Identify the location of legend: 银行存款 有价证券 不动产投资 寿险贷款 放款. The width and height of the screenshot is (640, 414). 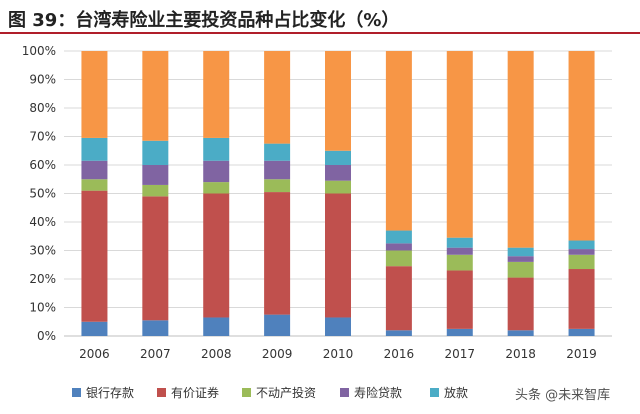
(270, 392).